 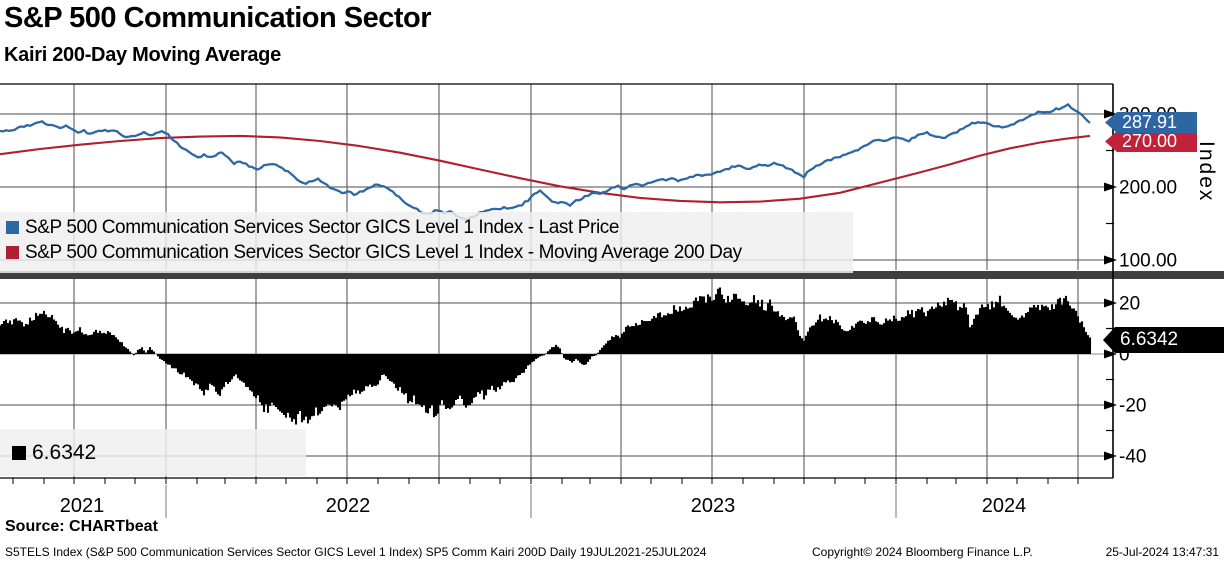 What do you see at coordinates (545, 169) in the screenshot?
I see `moving-average-line` at bounding box center [545, 169].